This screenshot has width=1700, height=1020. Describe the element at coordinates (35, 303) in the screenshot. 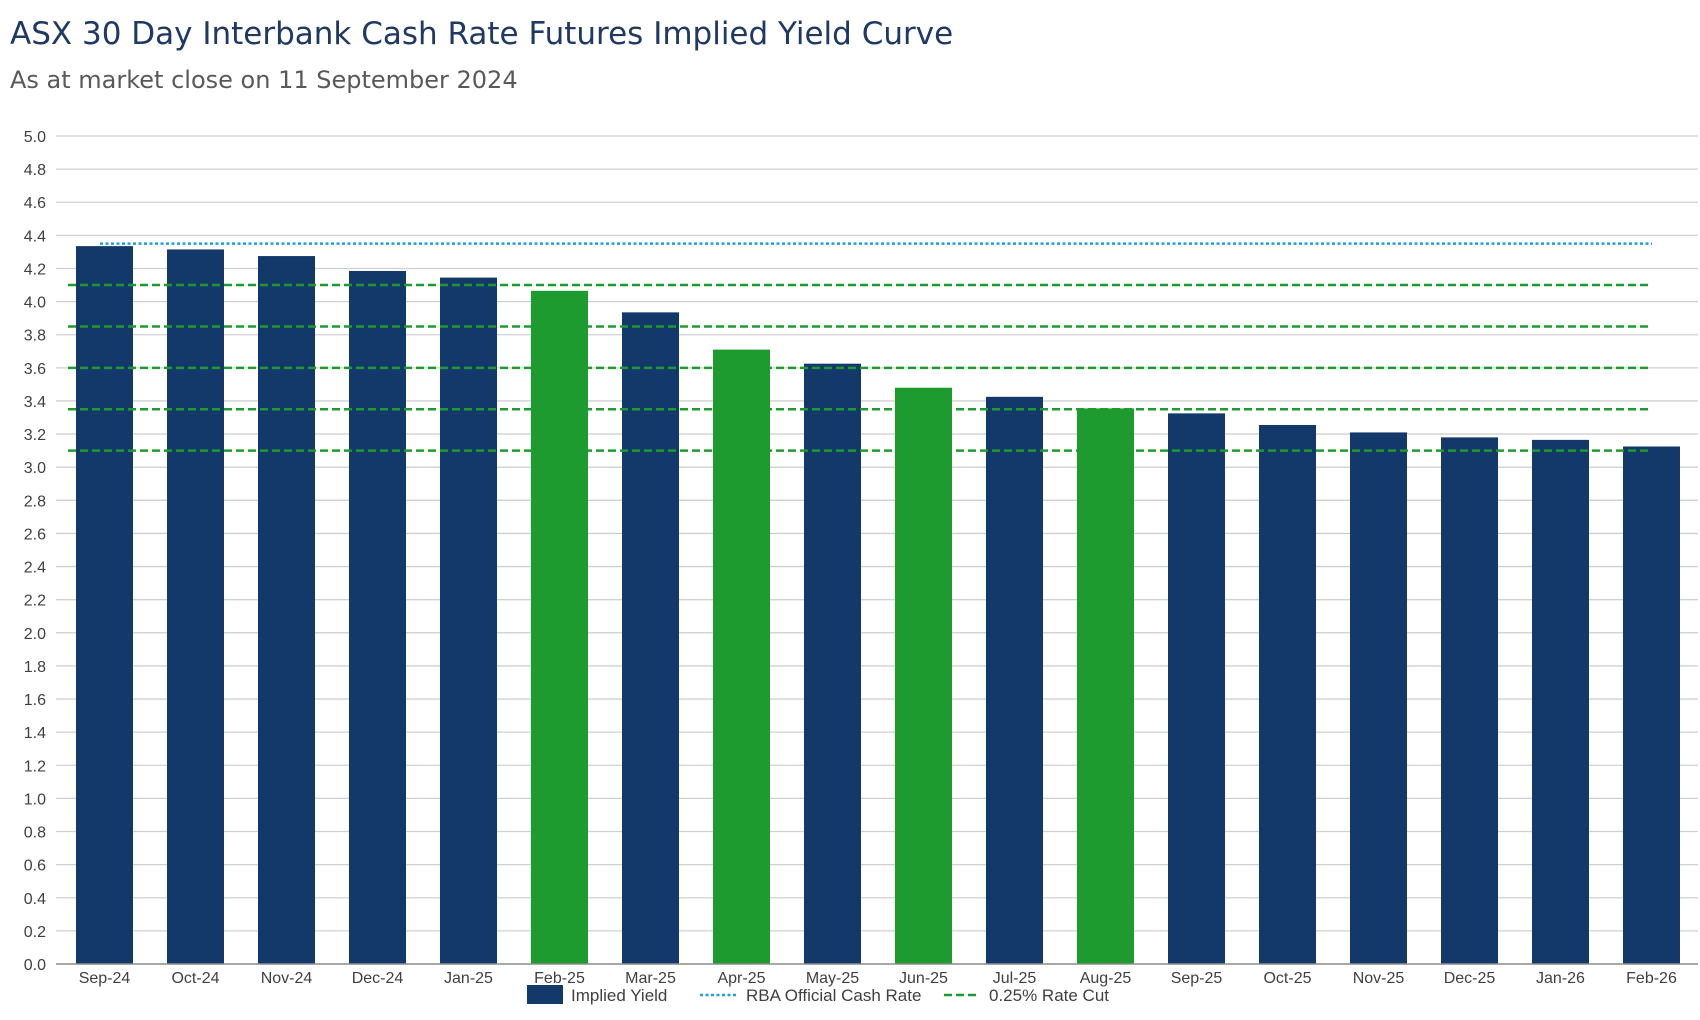

I see `y-tick-label: 4.0` at that location.